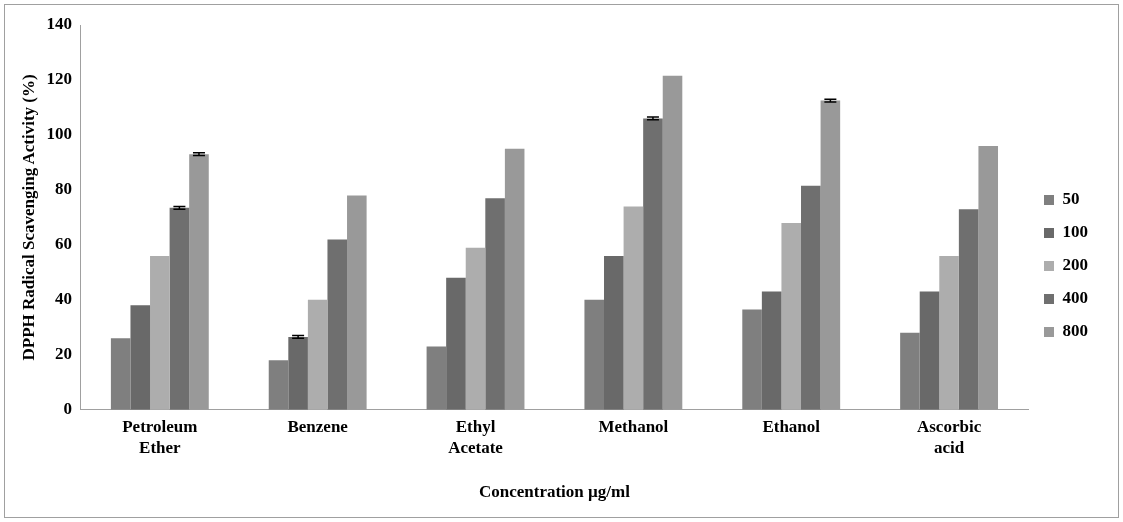 The width and height of the screenshot is (1123, 522). Describe the element at coordinates (59, 79) in the screenshot. I see `y-tick-label: 120` at that location.